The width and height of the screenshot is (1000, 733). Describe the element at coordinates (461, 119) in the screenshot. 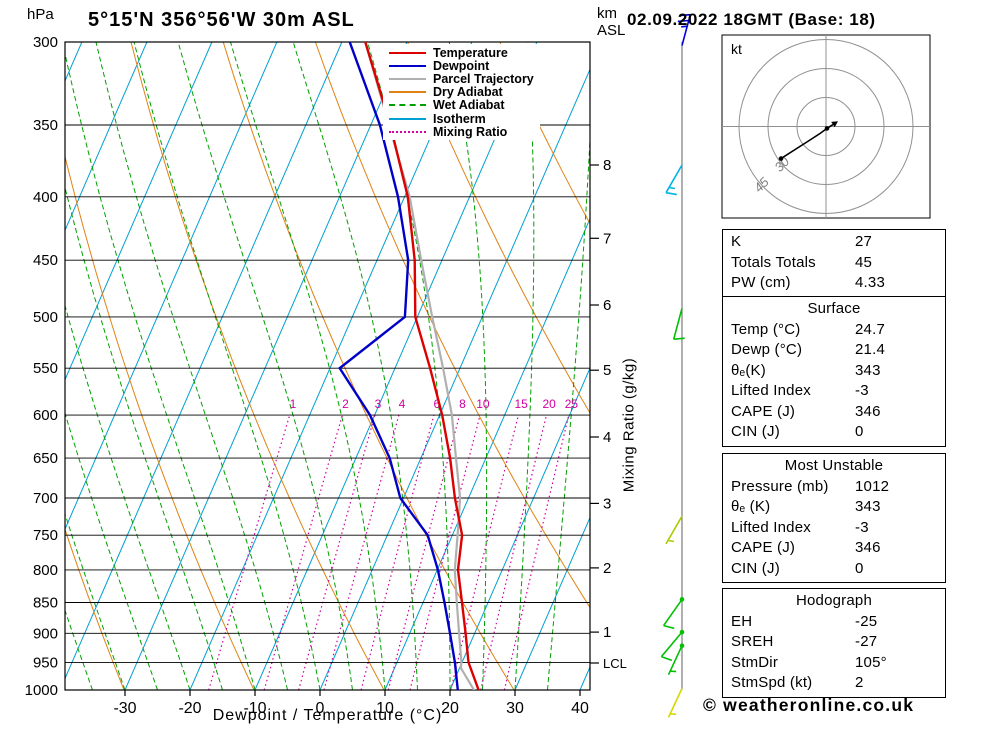

I see `legend-item-isotherm: Isotherm` at that location.